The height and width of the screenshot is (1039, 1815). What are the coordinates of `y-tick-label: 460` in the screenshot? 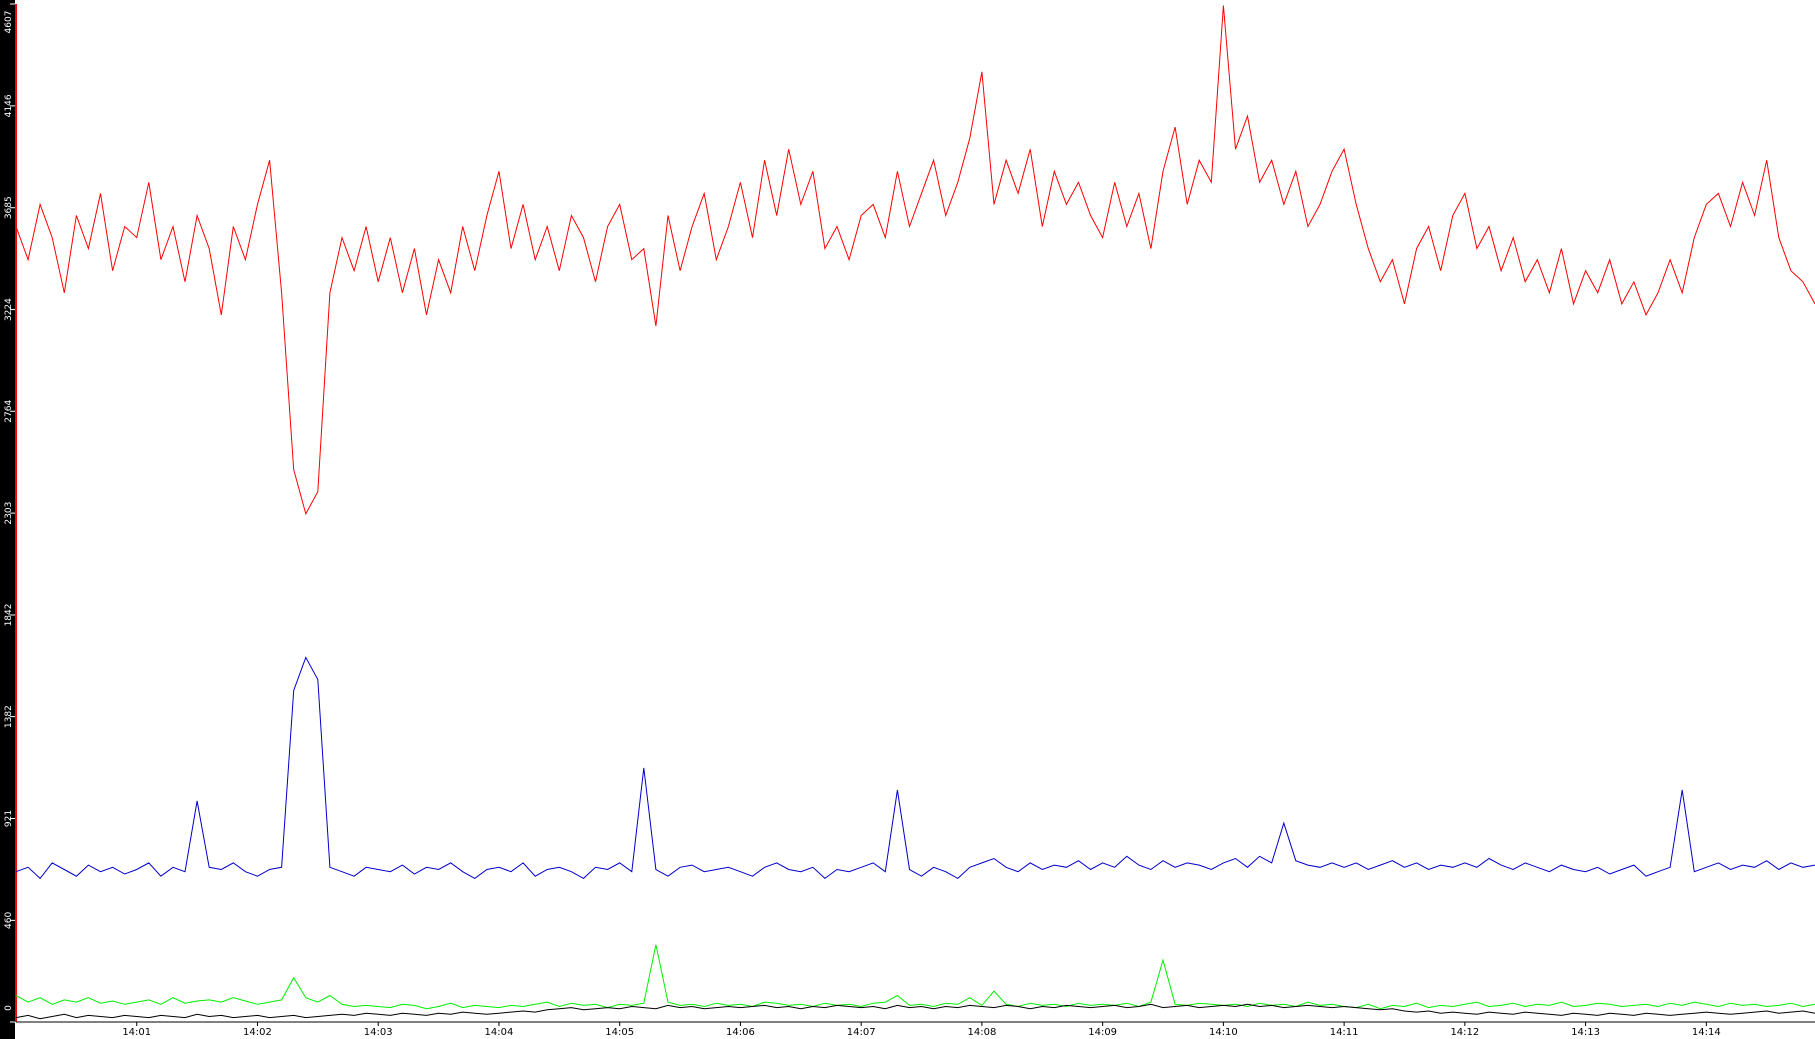 It's located at (9, 919).